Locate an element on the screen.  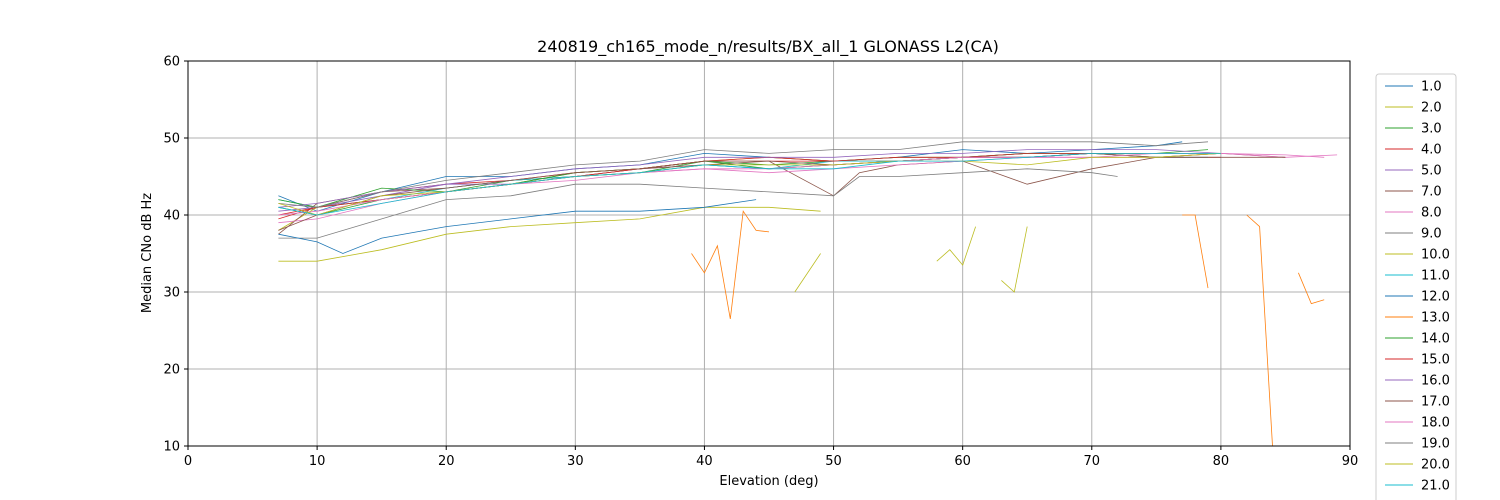
series-line-19.0 is located at coordinates (743, 174).